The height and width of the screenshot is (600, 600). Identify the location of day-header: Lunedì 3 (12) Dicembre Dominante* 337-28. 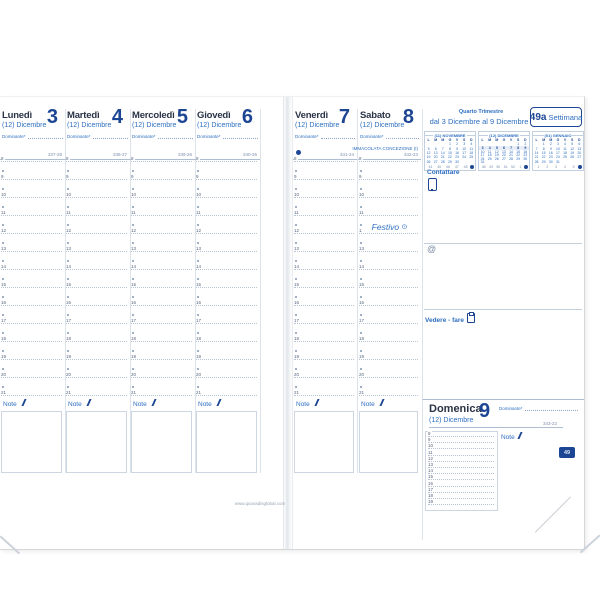
(32, 133).